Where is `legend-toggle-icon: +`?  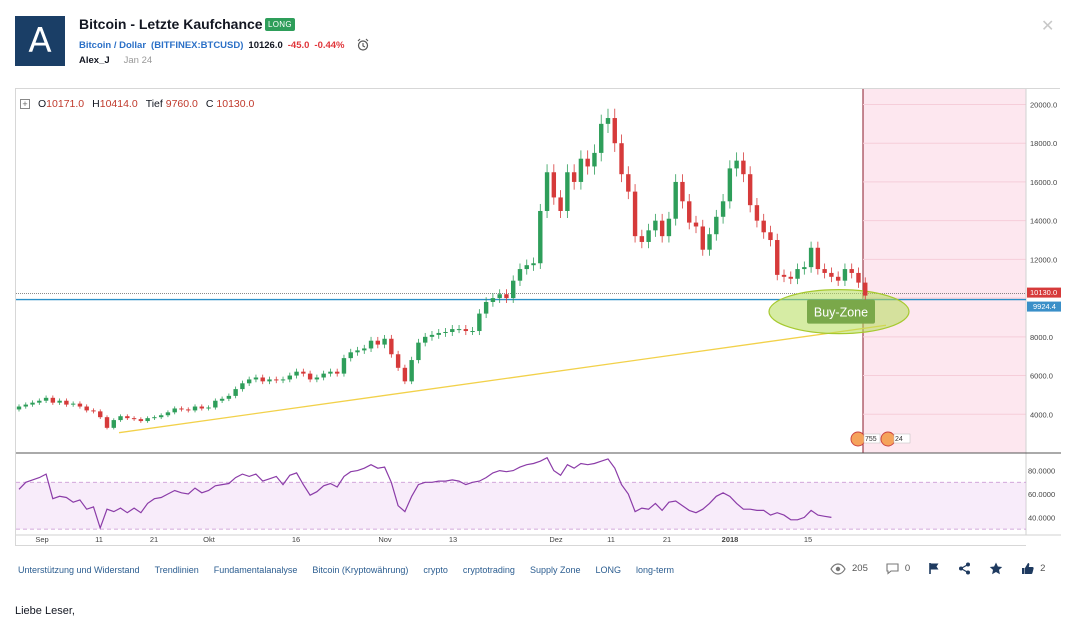 legend-toggle-icon: + is located at coordinates (25, 104).